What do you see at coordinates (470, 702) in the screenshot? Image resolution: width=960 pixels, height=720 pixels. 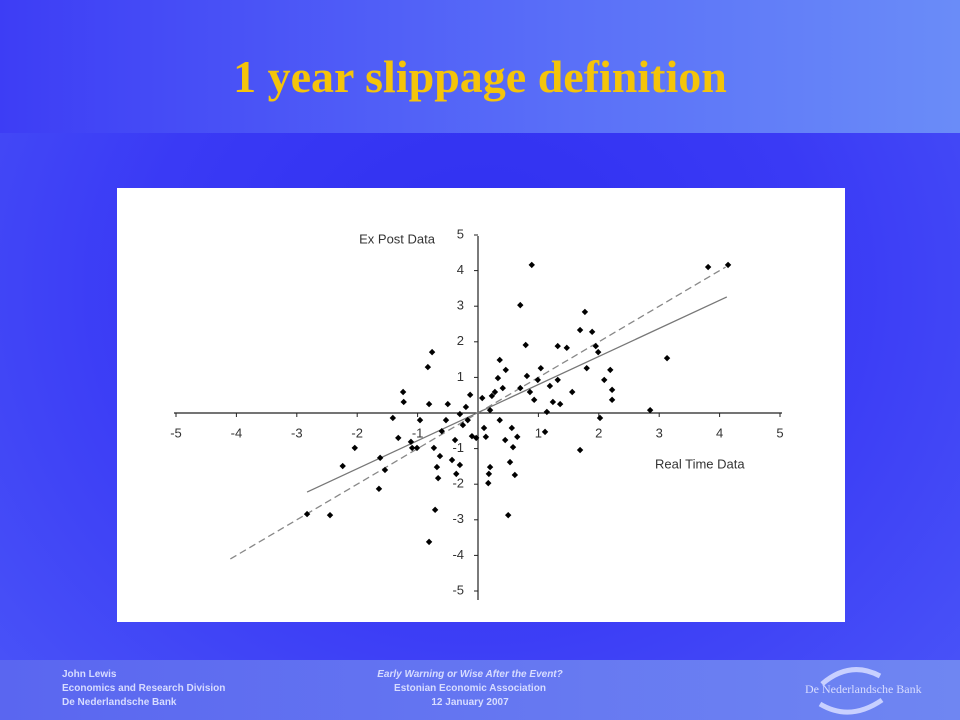 I see `footer-center: 12 January 2007` at bounding box center [470, 702].